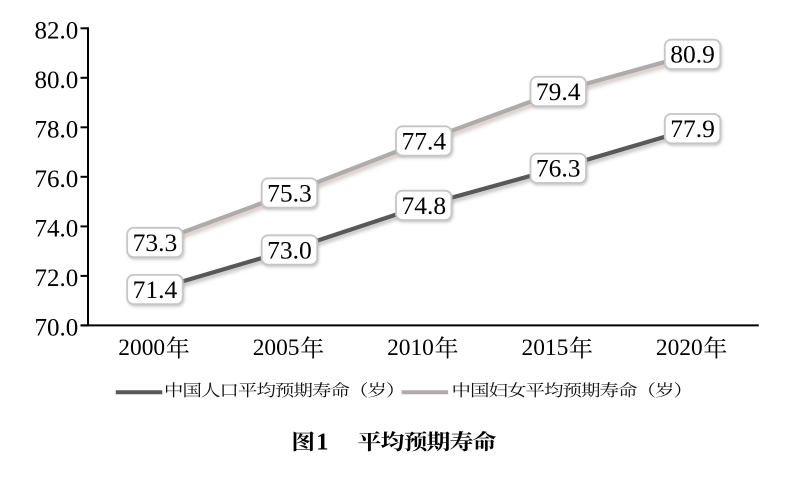 Image resolution: width=800 pixels, height=477 pixels. Describe the element at coordinates (56, 328) in the screenshot. I see `svg-text: 70.0` at that location.